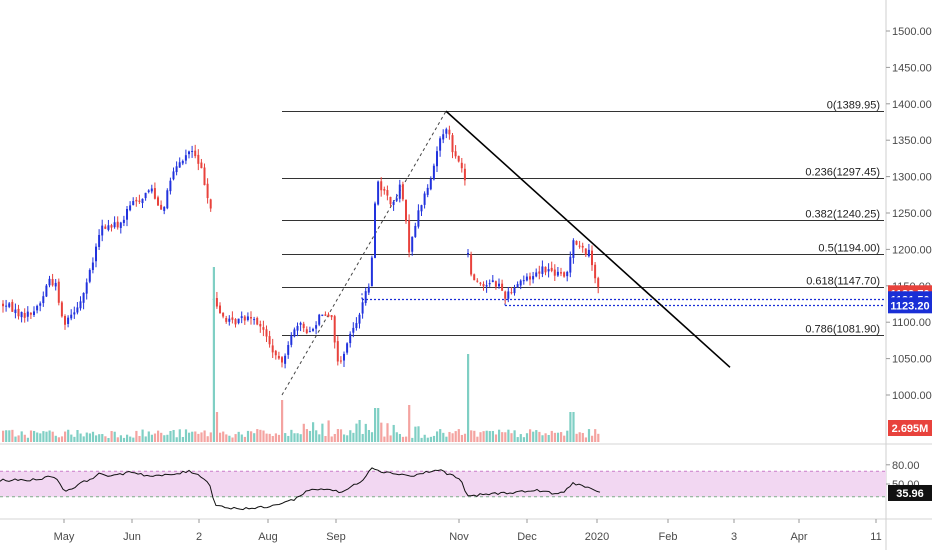 The width and height of the screenshot is (932, 550). Describe the element at coordinates (443, 484) in the screenshot. I see `rsi-band` at that location.